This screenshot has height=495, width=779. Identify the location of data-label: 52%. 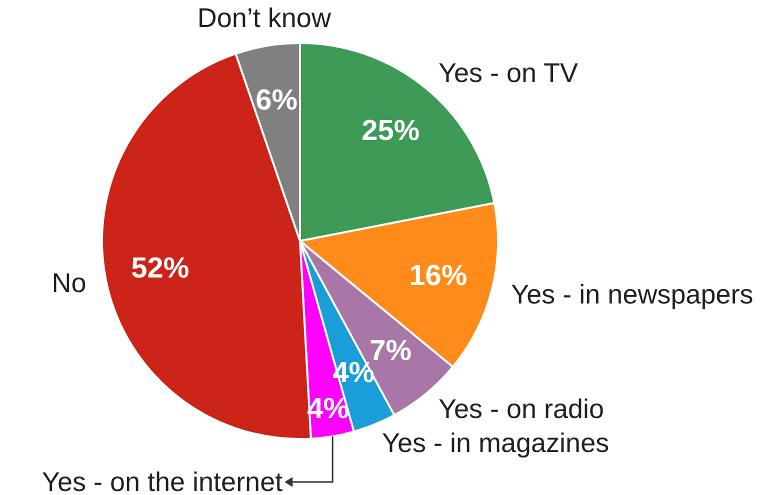
(160, 268).